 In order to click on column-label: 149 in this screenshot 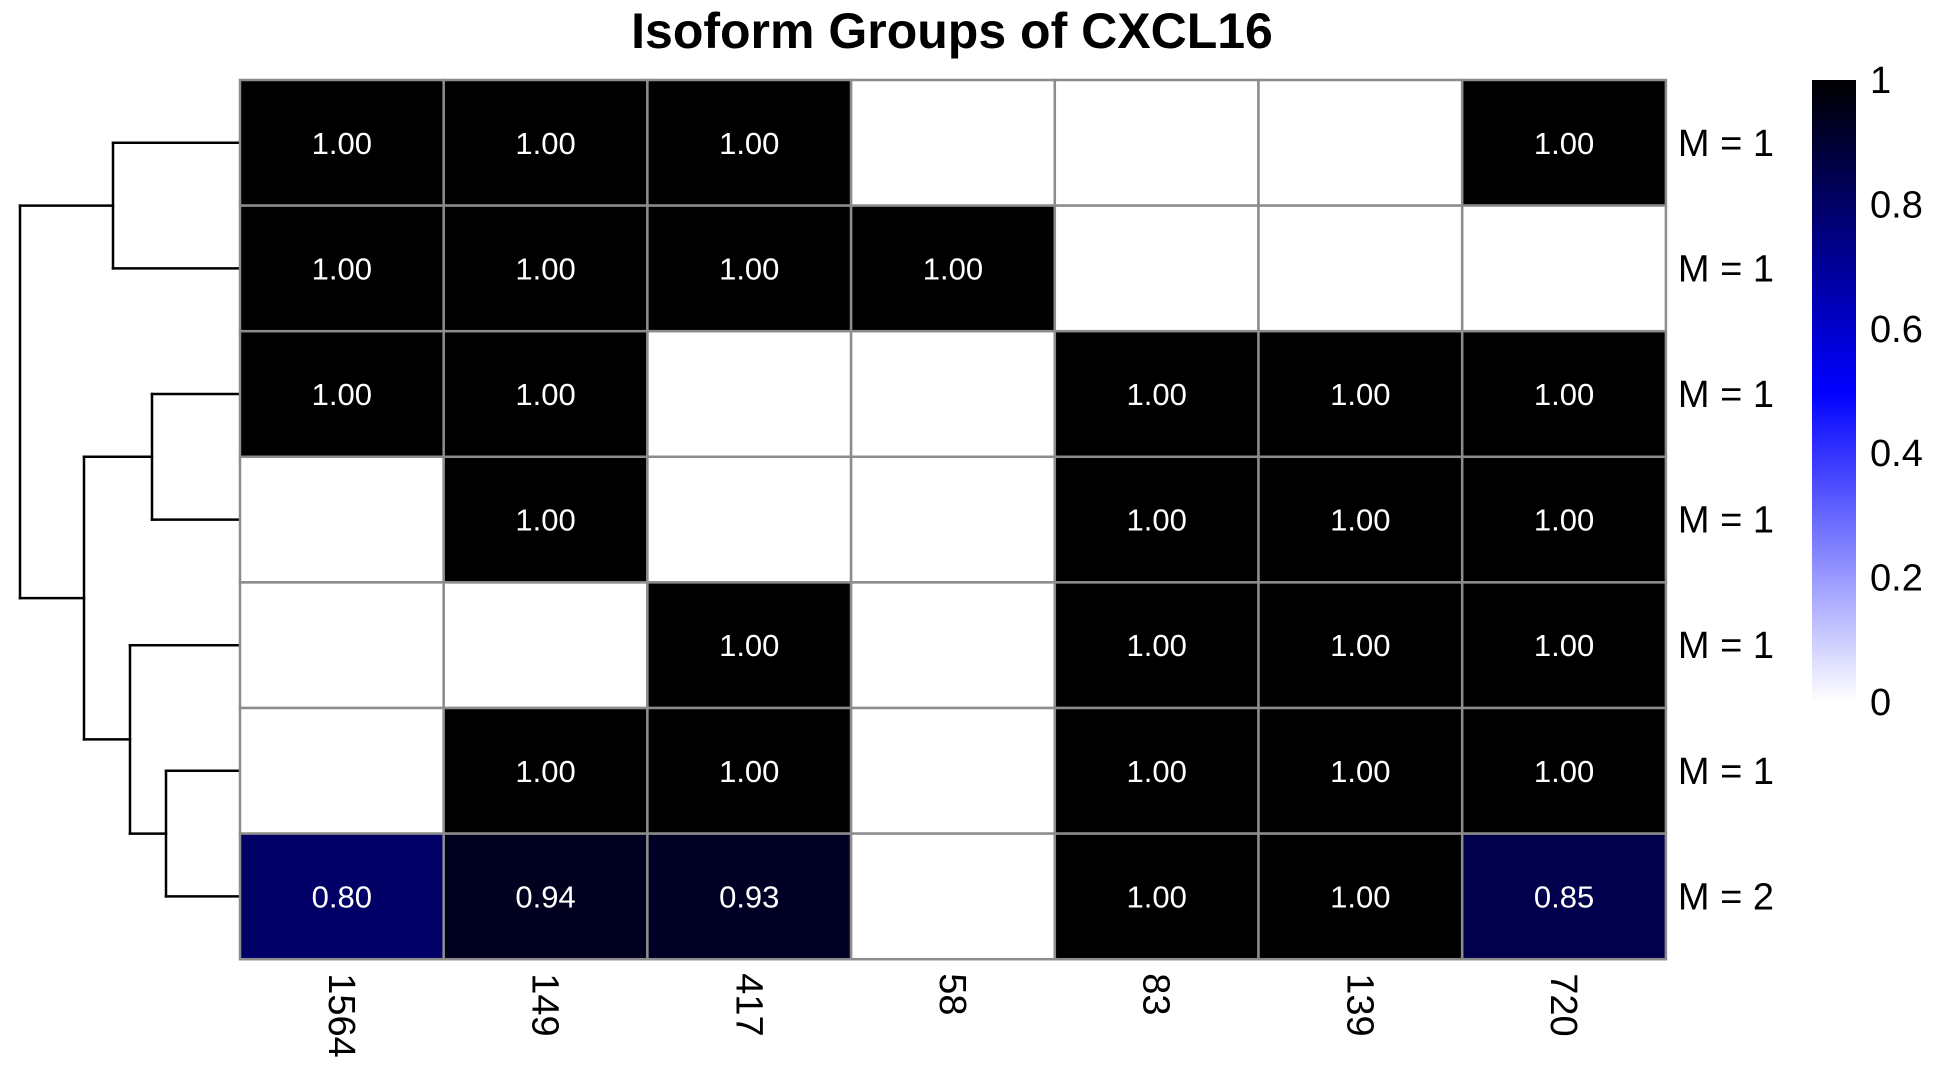, I will do `click(545, 1004)`.